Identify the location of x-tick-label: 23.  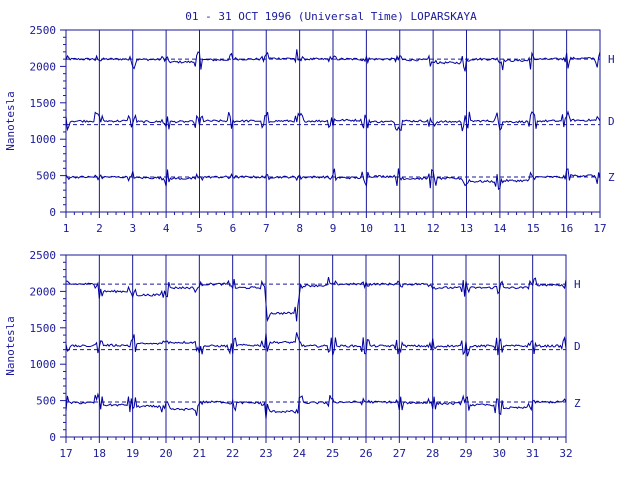
(265, 453).